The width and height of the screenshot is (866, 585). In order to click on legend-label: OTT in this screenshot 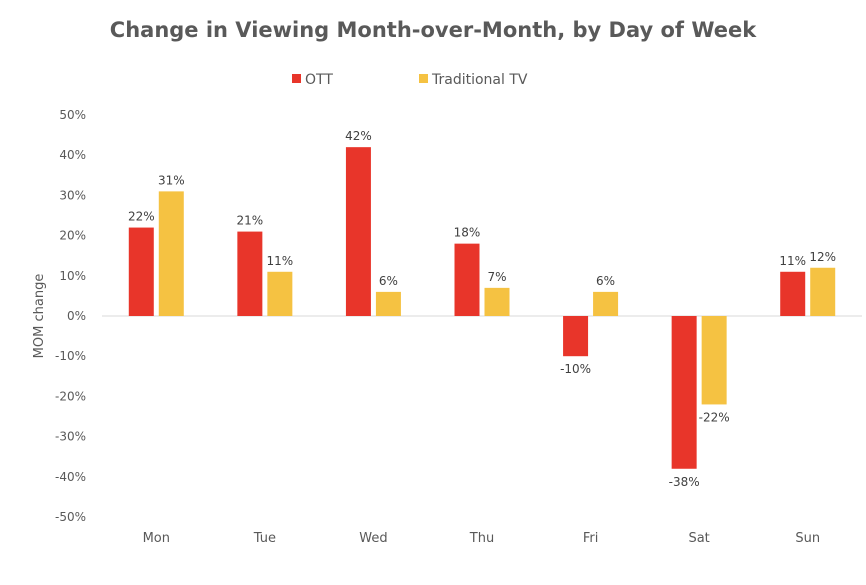, I will do `click(319, 80)`.